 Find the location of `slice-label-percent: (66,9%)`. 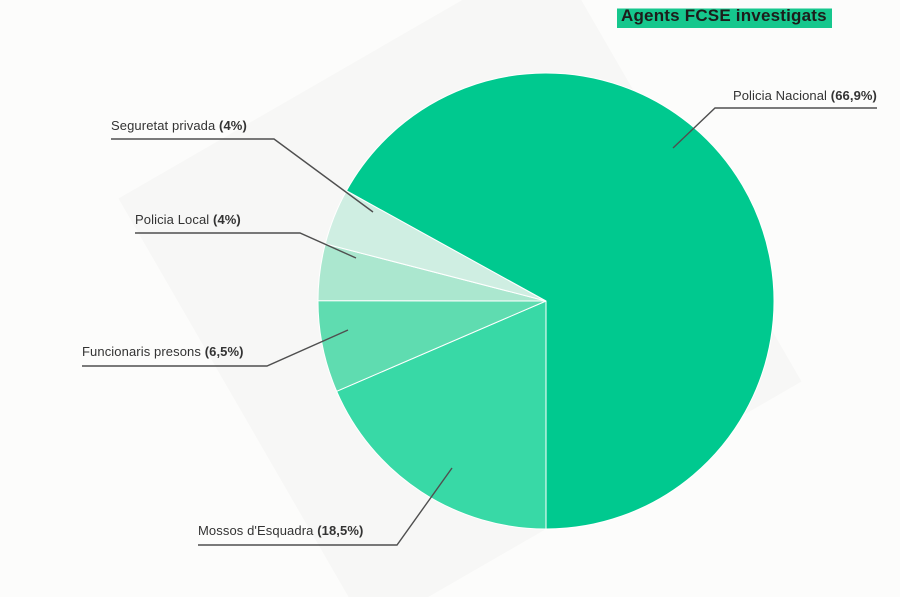

slice-label-percent: (66,9%) is located at coordinates (853, 95).